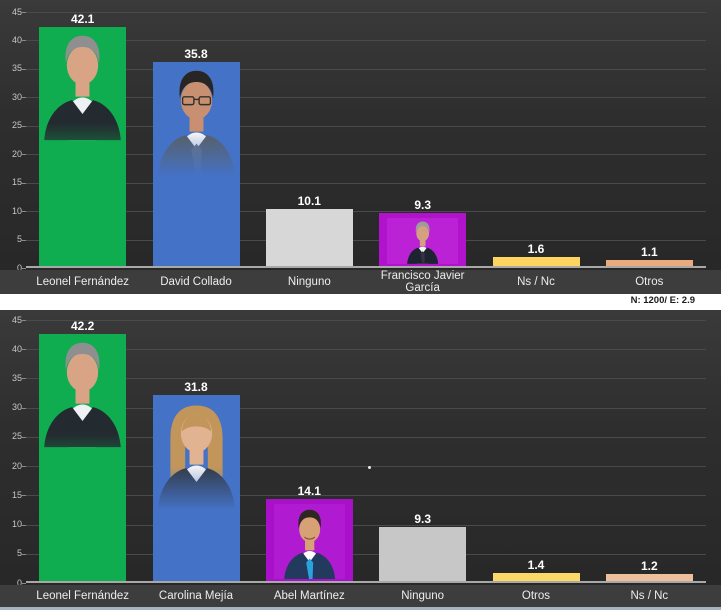 This screenshot has height=610, width=721. I want to click on category-label-francisco-javier-garc-a: Francisco Javier García, so click(422, 282).